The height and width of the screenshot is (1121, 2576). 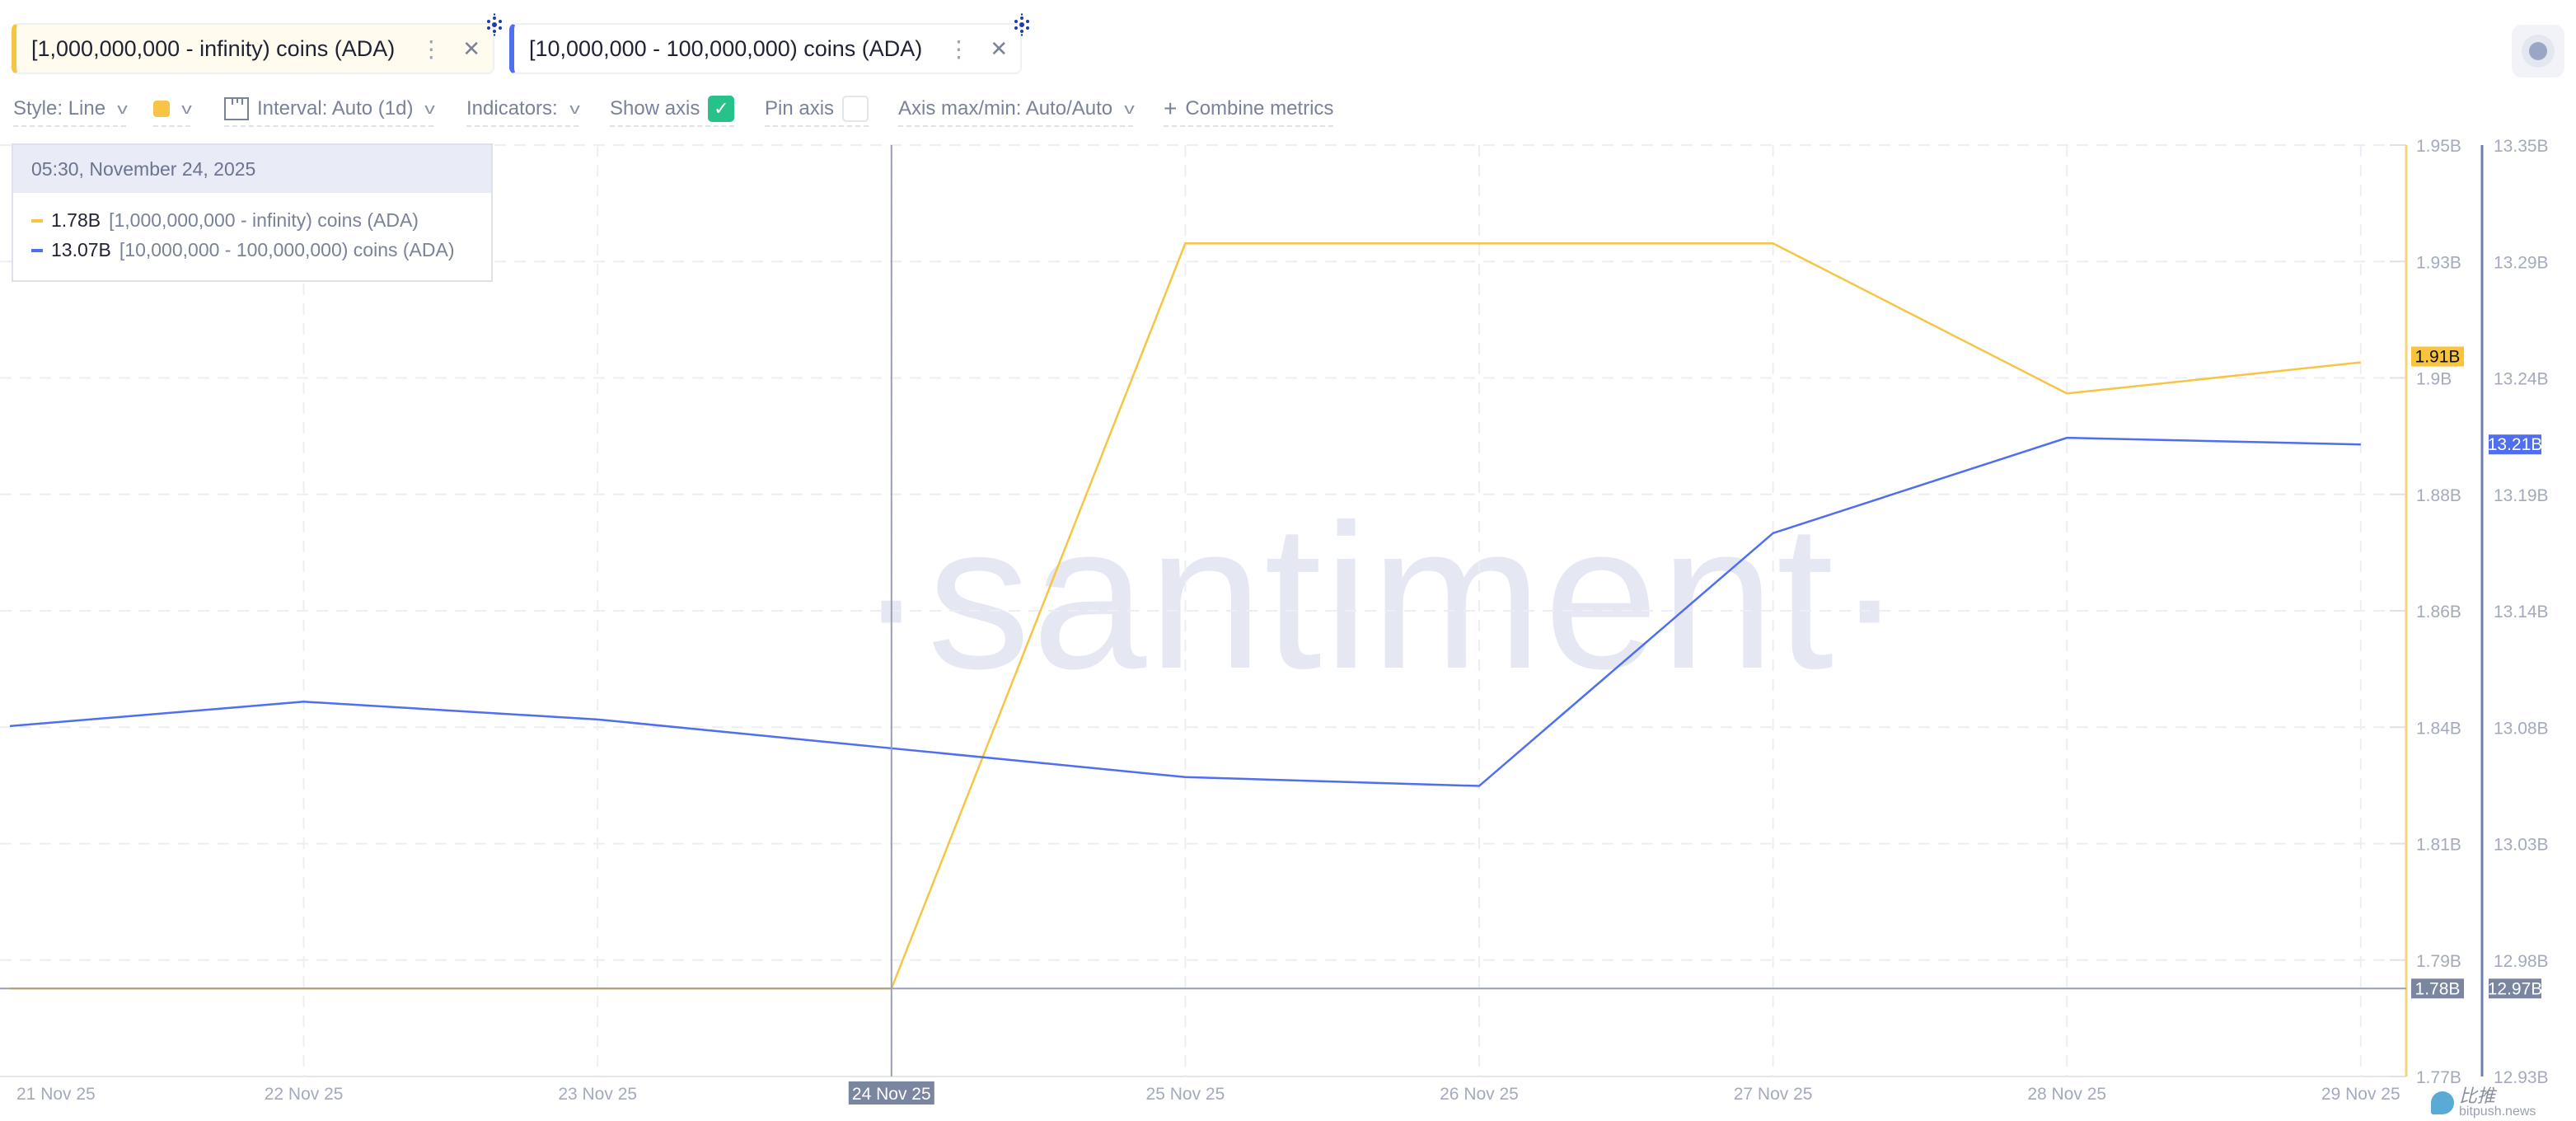 I want to click on x-tick-label: 26 Nov 25, so click(x=1479, y=1094).